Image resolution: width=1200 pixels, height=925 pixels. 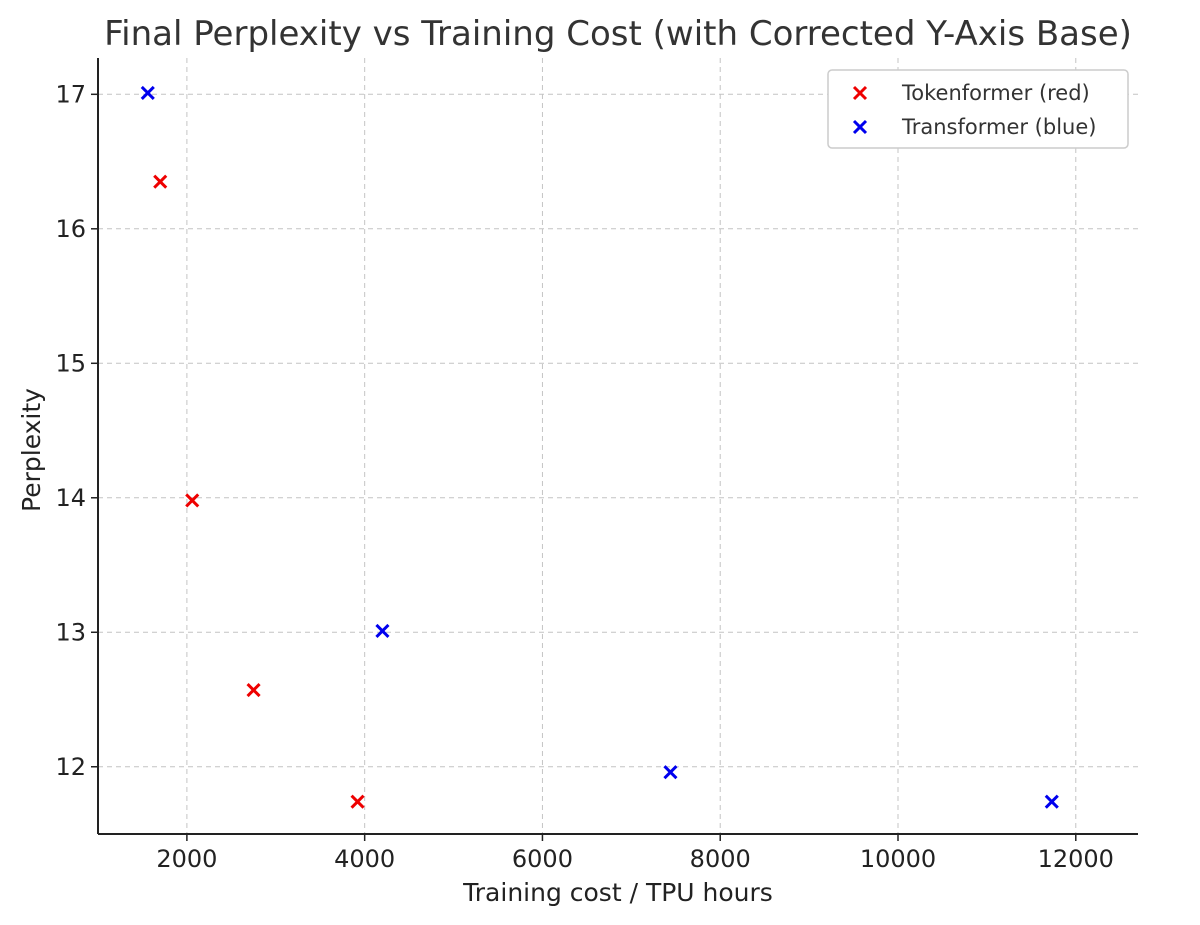 What do you see at coordinates (70, 363) in the screenshot?
I see `y-tick-label: 15` at bounding box center [70, 363].